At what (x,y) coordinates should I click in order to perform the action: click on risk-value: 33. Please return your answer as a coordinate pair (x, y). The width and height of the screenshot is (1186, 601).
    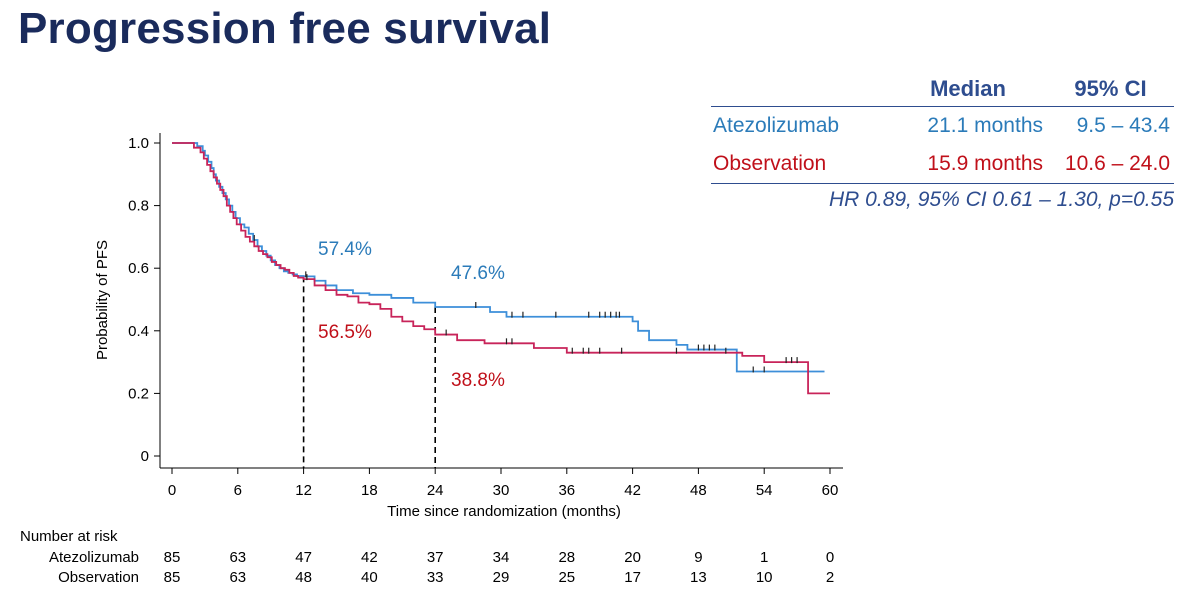
    Looking at the image, I should click on (435, 577).